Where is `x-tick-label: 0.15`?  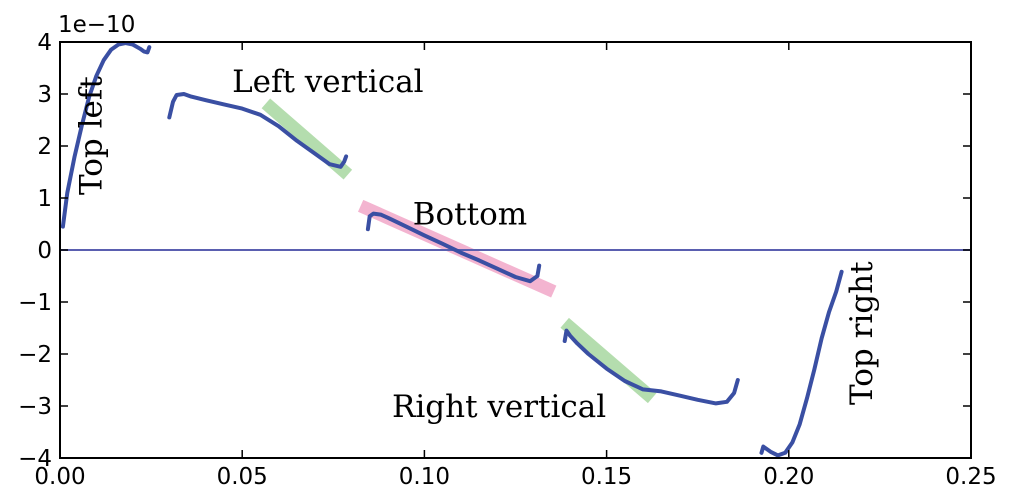 x-tick-label: 0.15 is located at coordinates (606, 477).